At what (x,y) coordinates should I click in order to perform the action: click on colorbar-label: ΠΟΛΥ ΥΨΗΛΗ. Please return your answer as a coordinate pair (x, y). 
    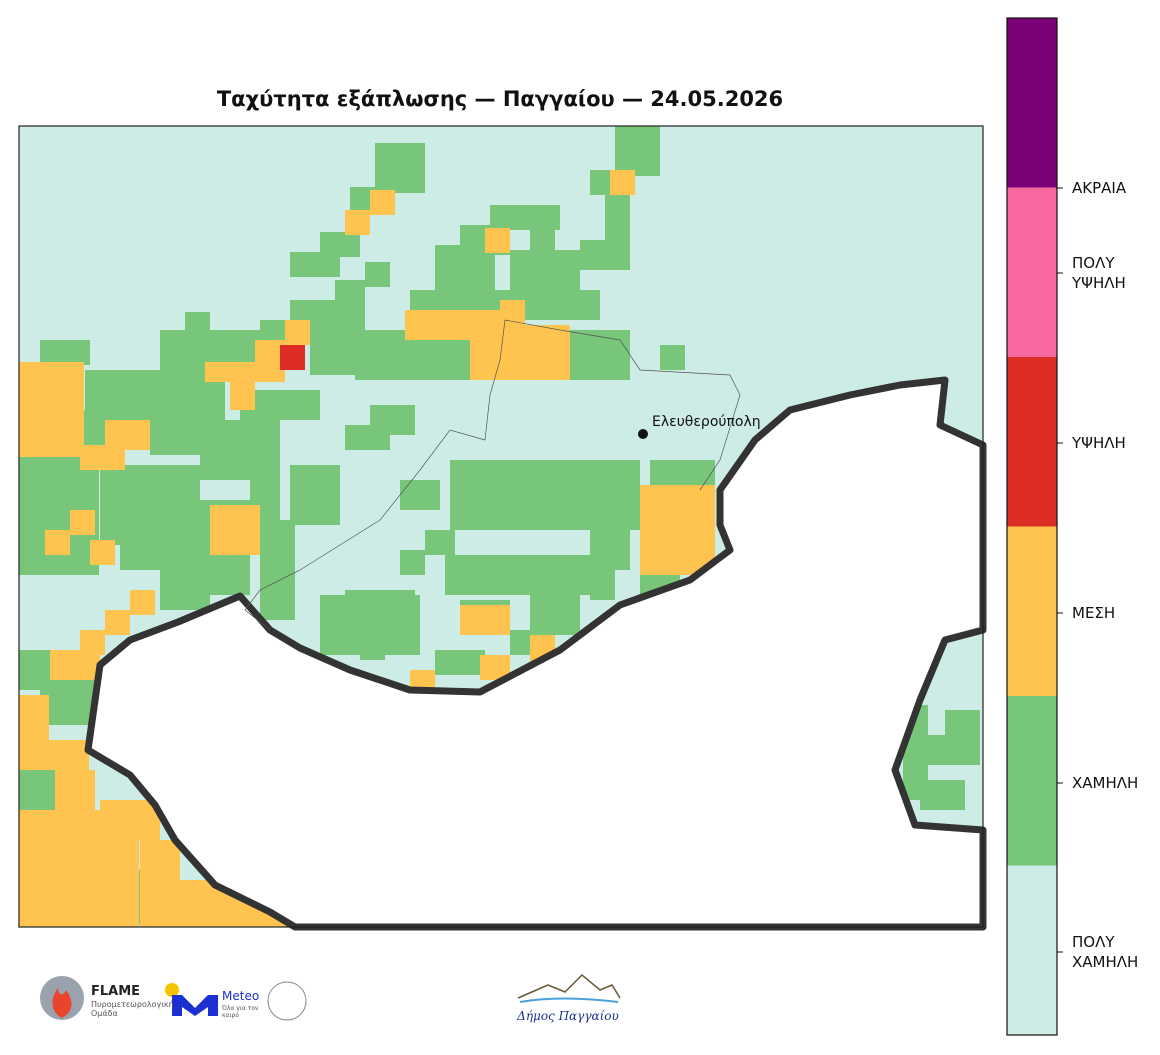
    Looking at the image, I should click on (1099, 273).